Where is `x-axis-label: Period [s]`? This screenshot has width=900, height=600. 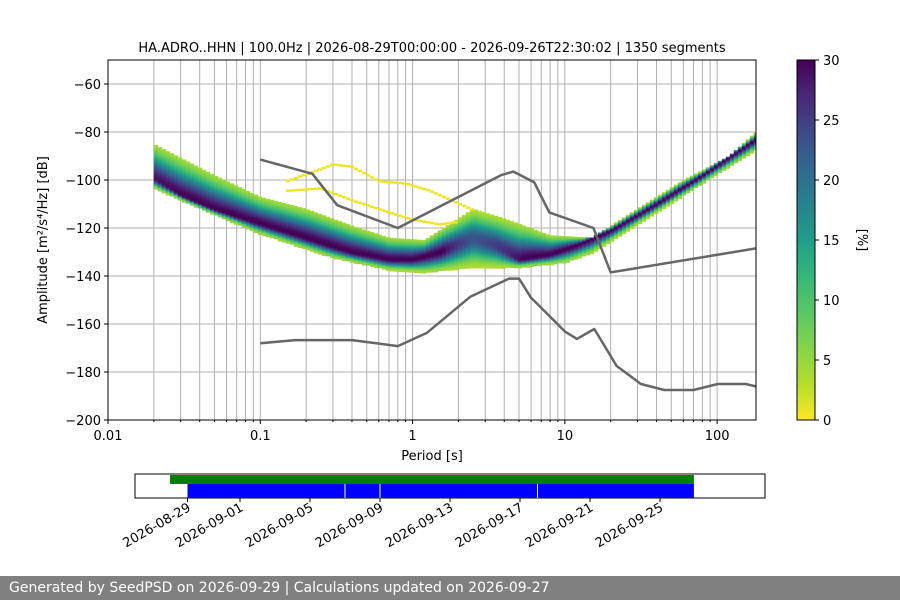
x-axis-label: Period [s] is located at coordinates (432, 456).